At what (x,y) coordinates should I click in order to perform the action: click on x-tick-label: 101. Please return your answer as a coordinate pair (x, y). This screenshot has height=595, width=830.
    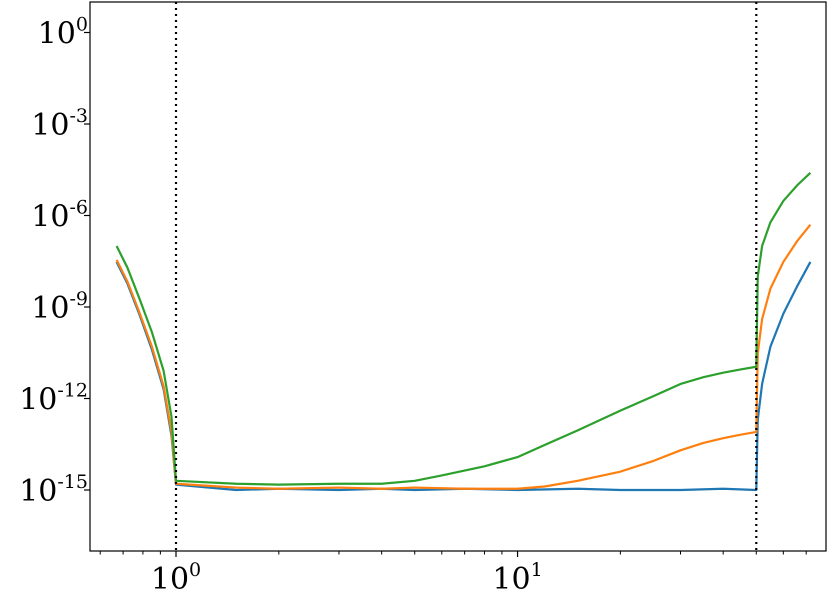
    Looking at the image, I should click on (517, 577).